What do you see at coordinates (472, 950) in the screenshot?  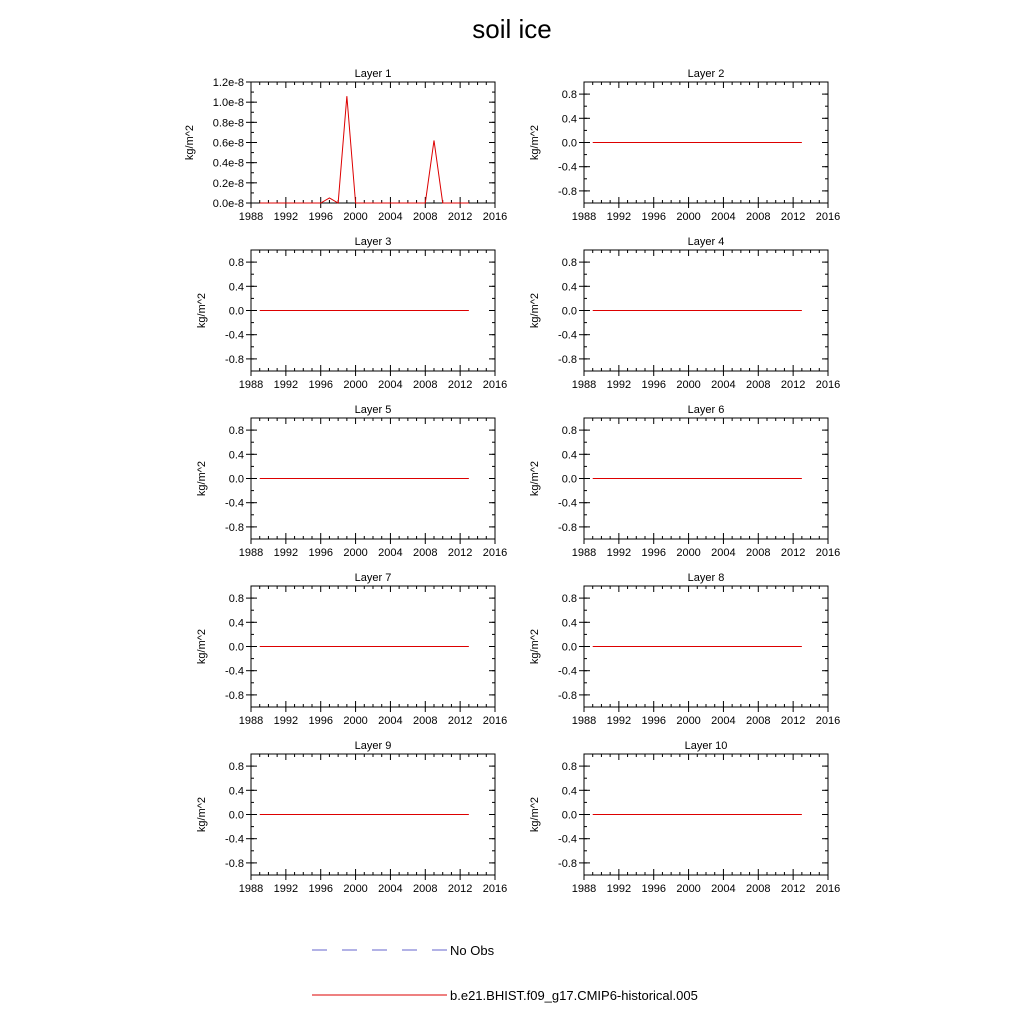 I see `legend-label: No Obs` at bounding box center [472, 950].